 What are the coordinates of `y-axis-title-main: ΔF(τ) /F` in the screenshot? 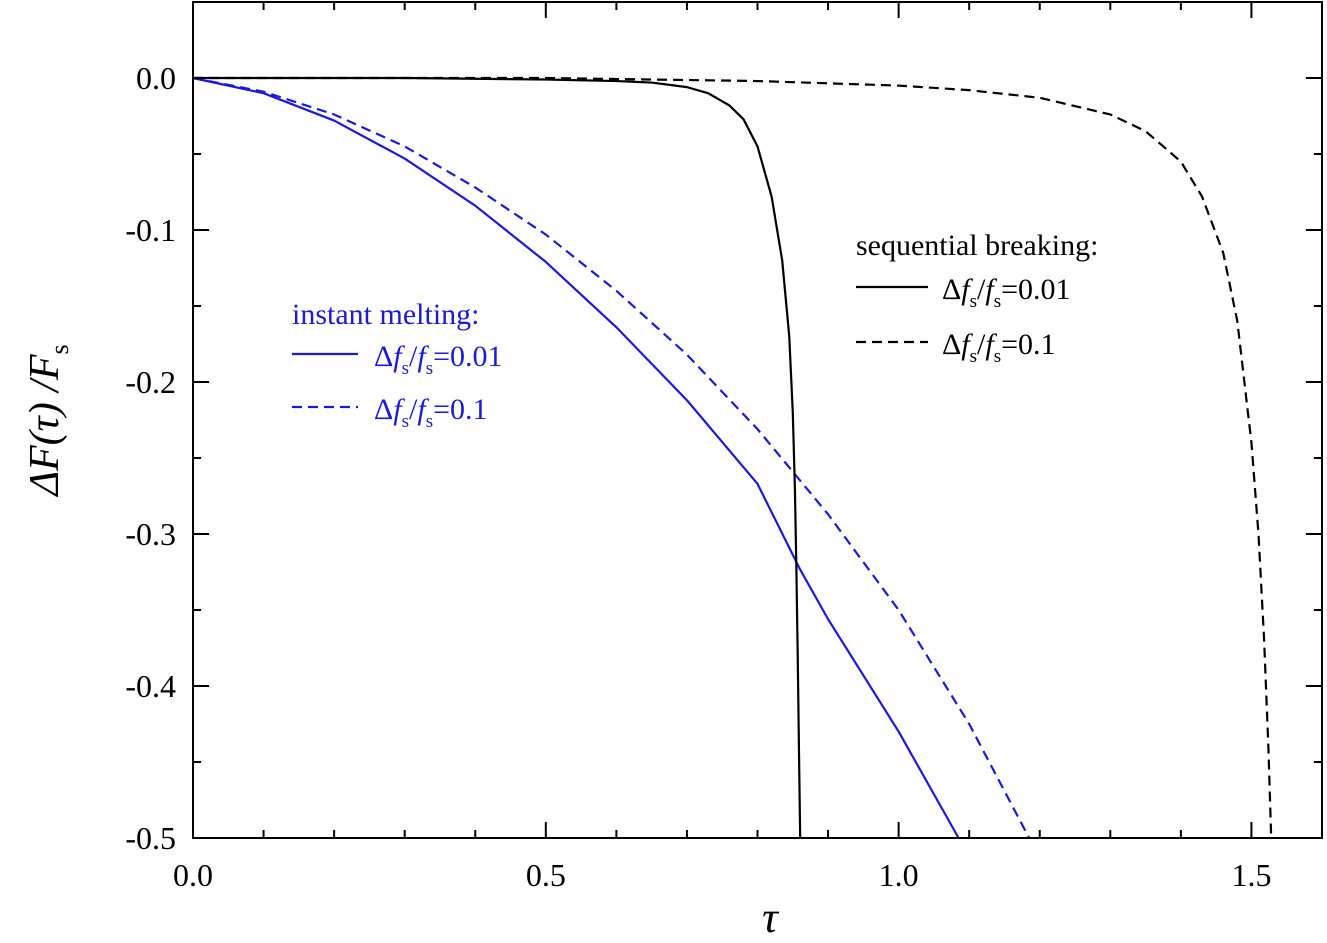 It's located at (45, 425).